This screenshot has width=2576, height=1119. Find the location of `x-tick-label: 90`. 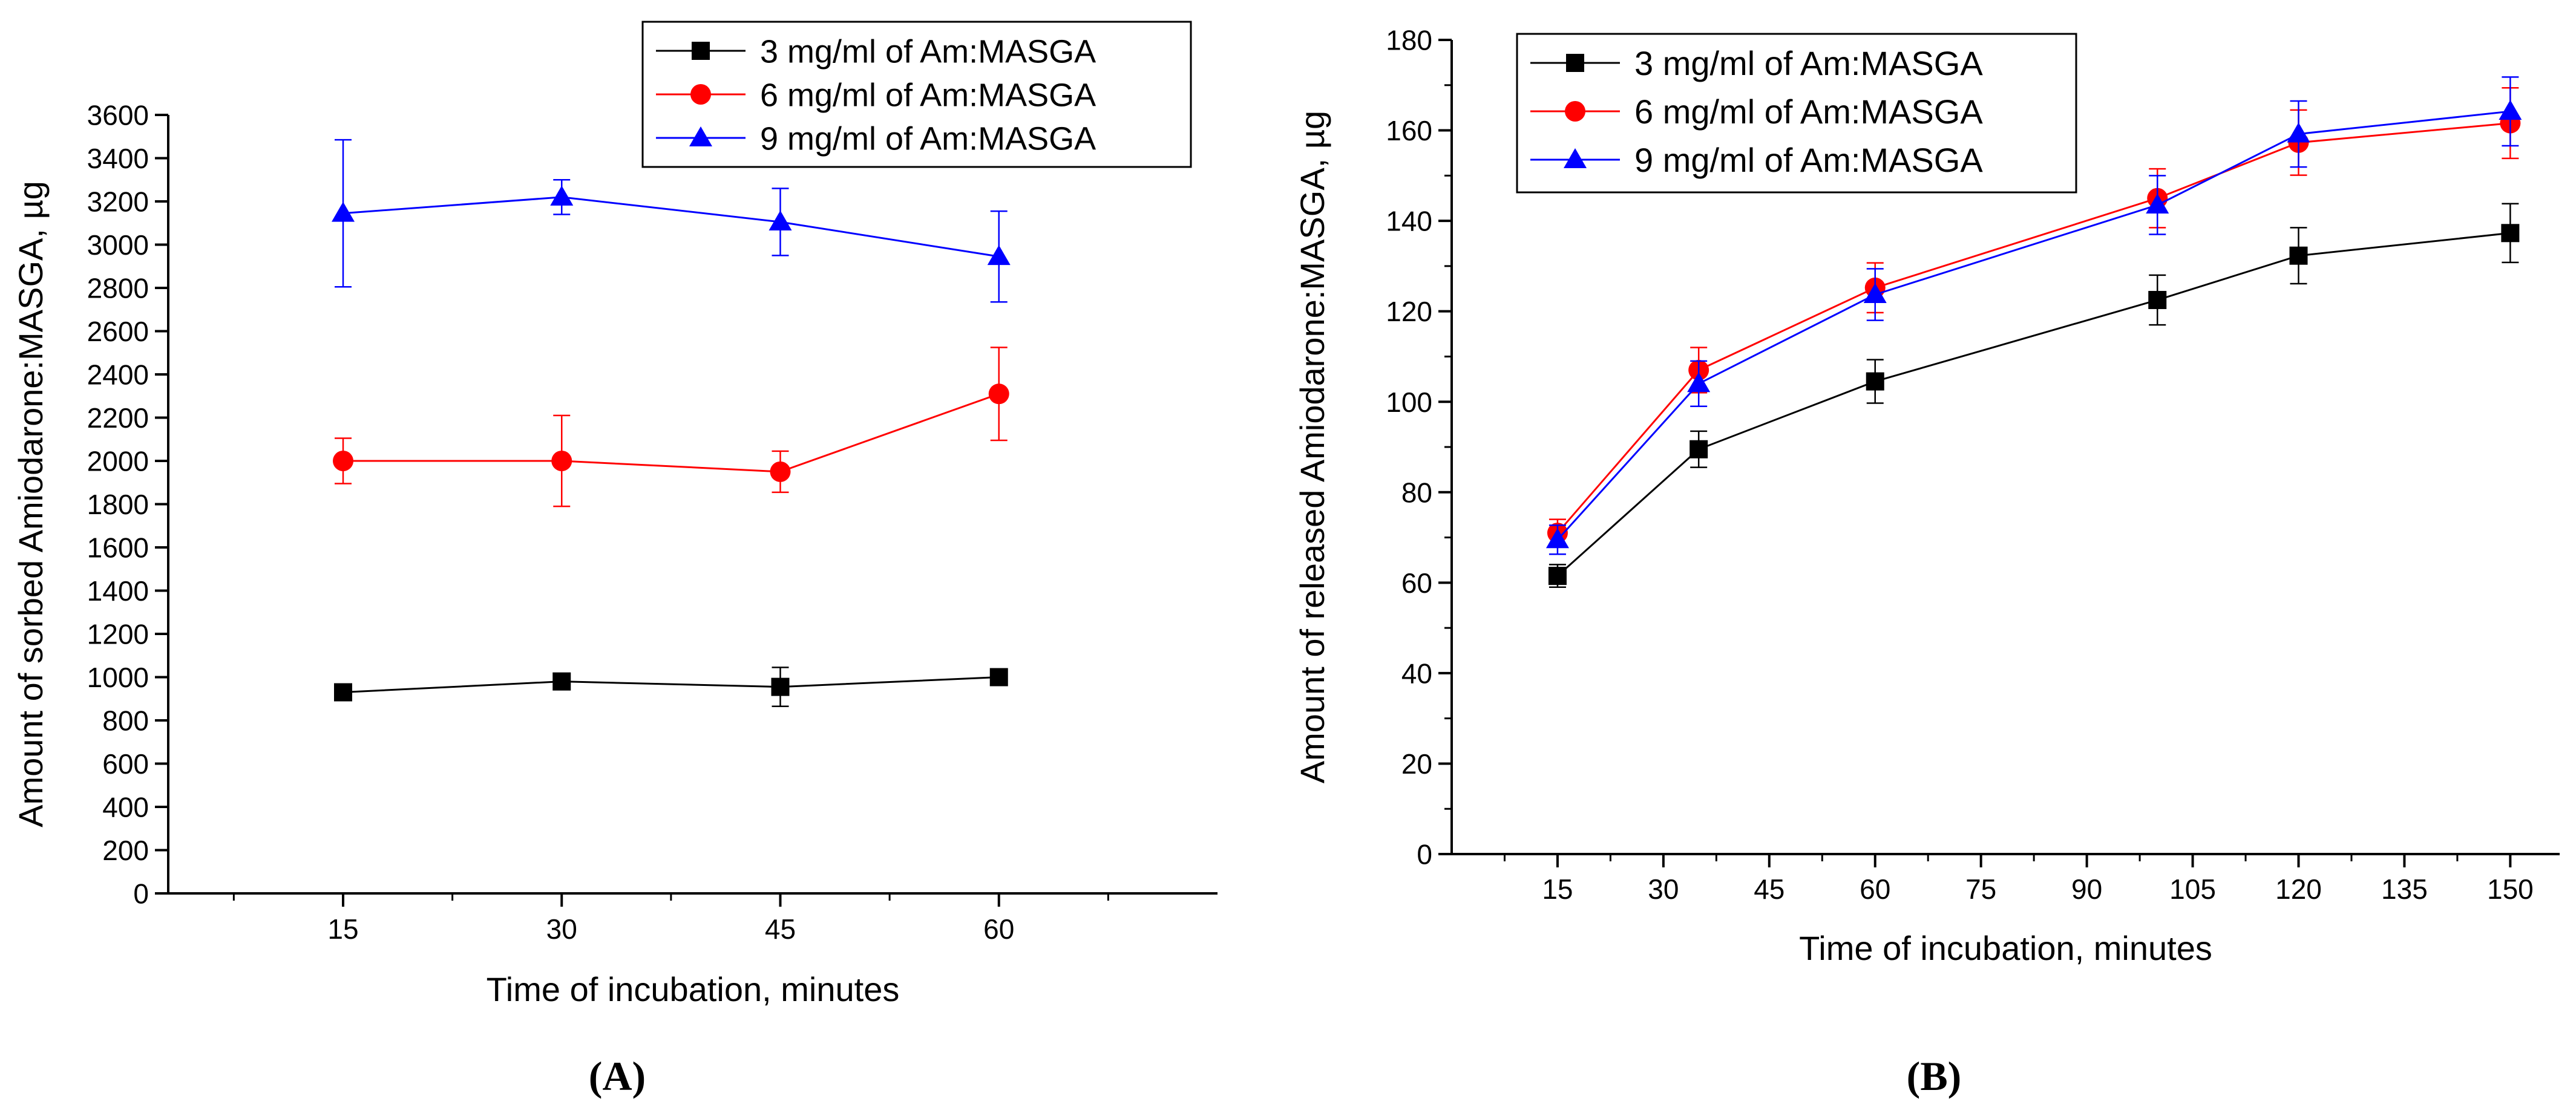

x-tick-label: 90 is located at coordinates (2086, 889).